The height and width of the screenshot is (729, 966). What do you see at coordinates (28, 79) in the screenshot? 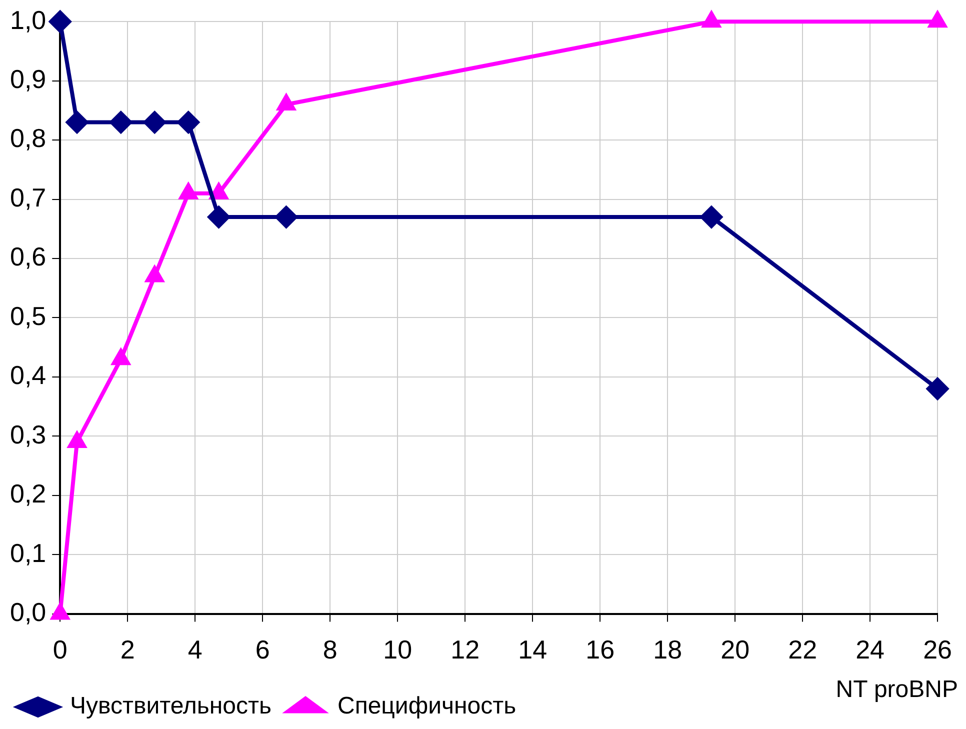
I see `y-tick-label: 0,9` at bounding box center [28, 79].